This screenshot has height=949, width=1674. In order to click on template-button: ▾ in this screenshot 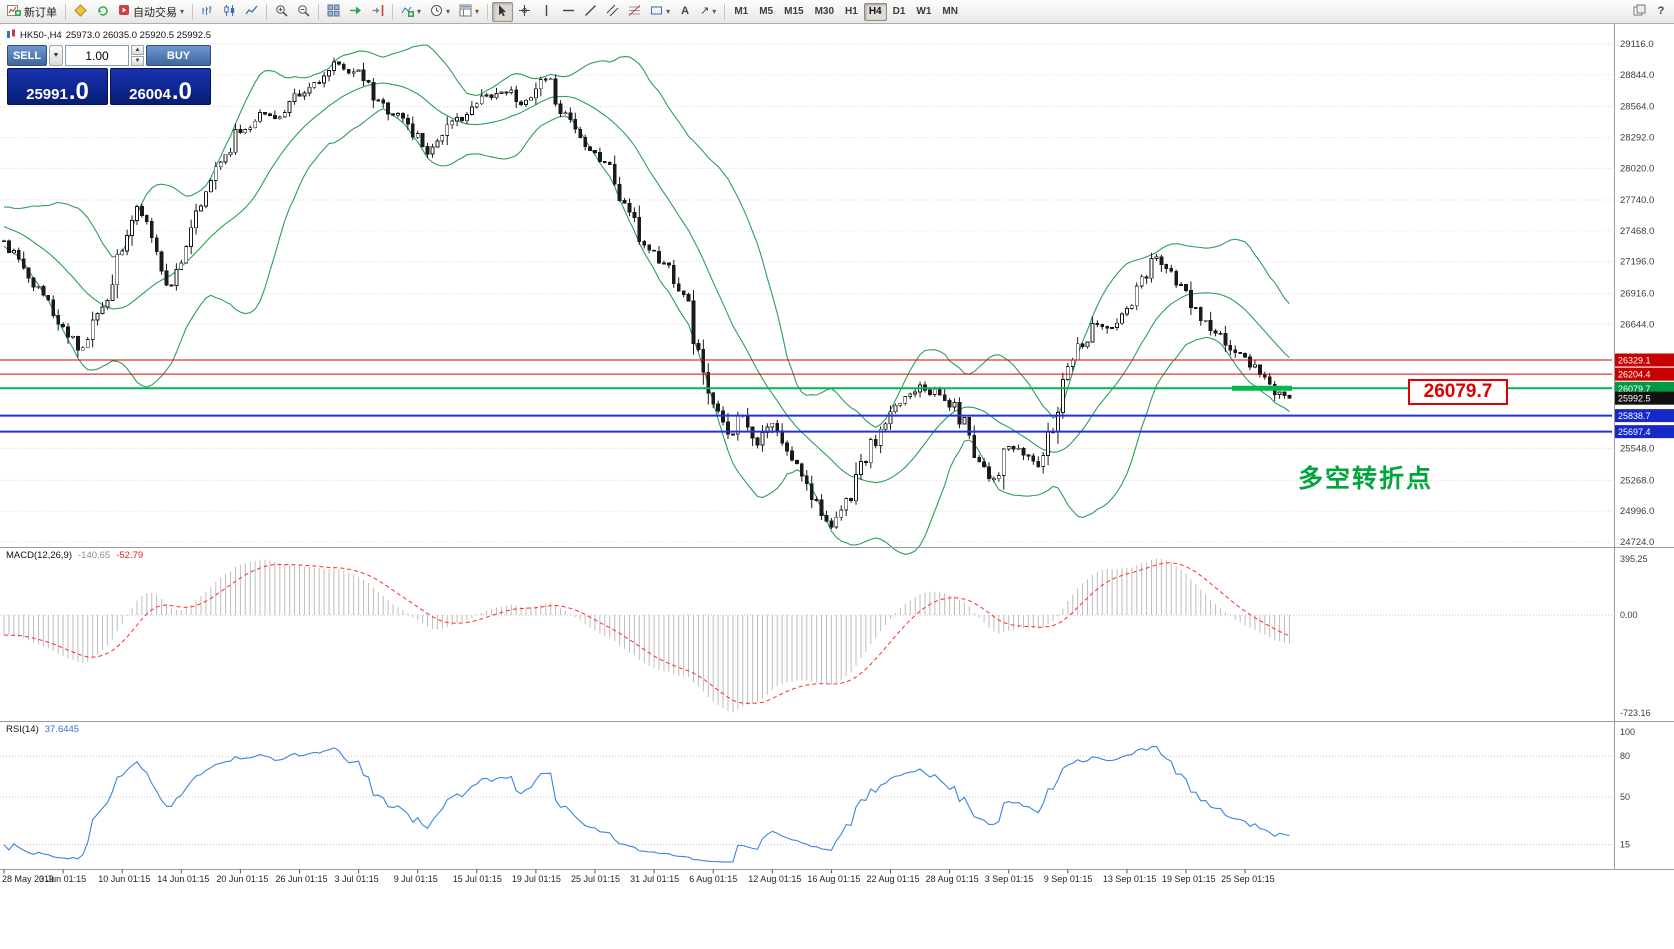, I will do `click(469, 12)`.